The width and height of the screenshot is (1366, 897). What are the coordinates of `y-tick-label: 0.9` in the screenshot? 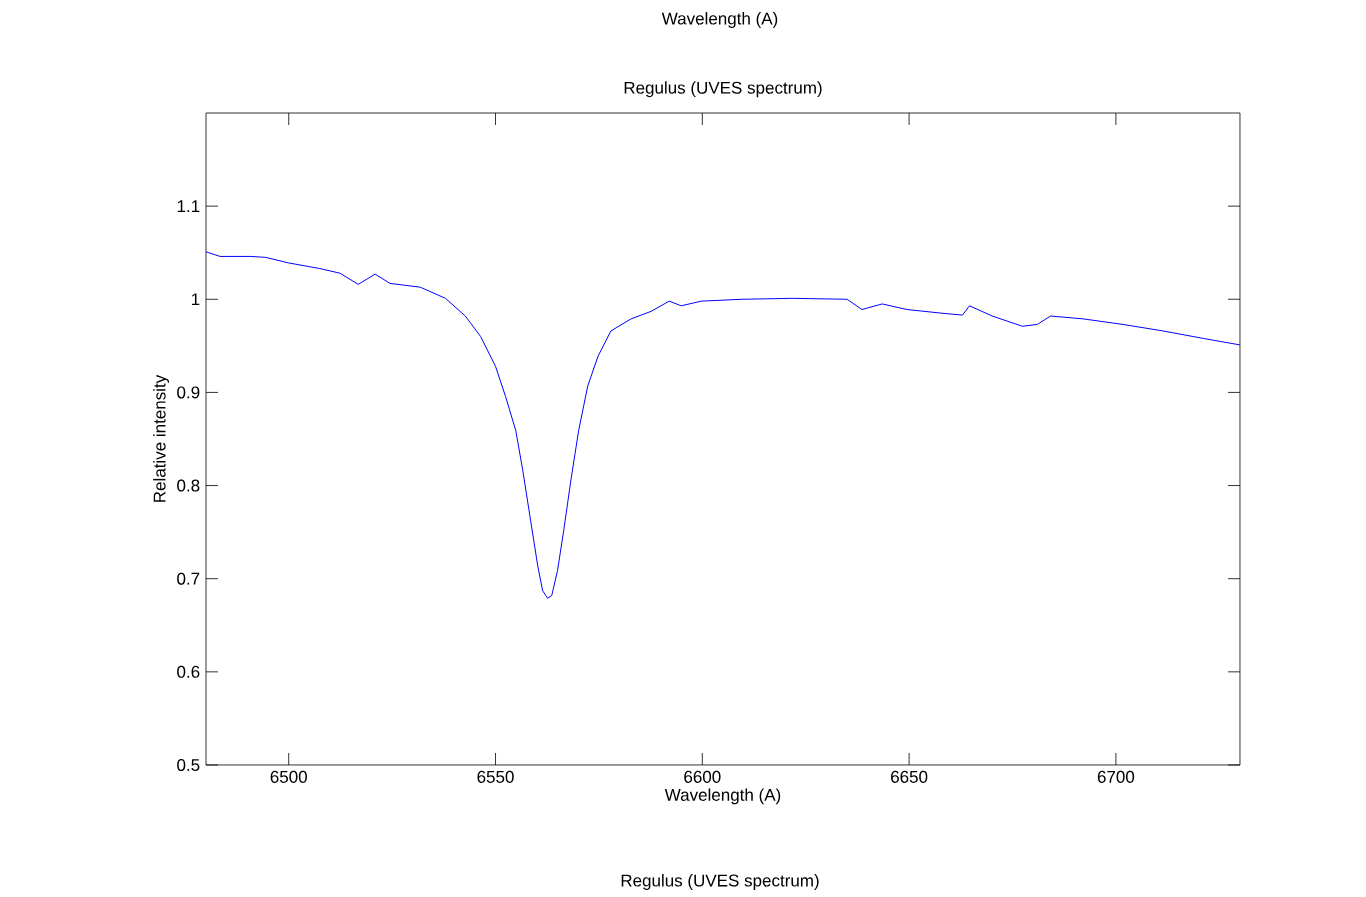 It's located at (188, 392).